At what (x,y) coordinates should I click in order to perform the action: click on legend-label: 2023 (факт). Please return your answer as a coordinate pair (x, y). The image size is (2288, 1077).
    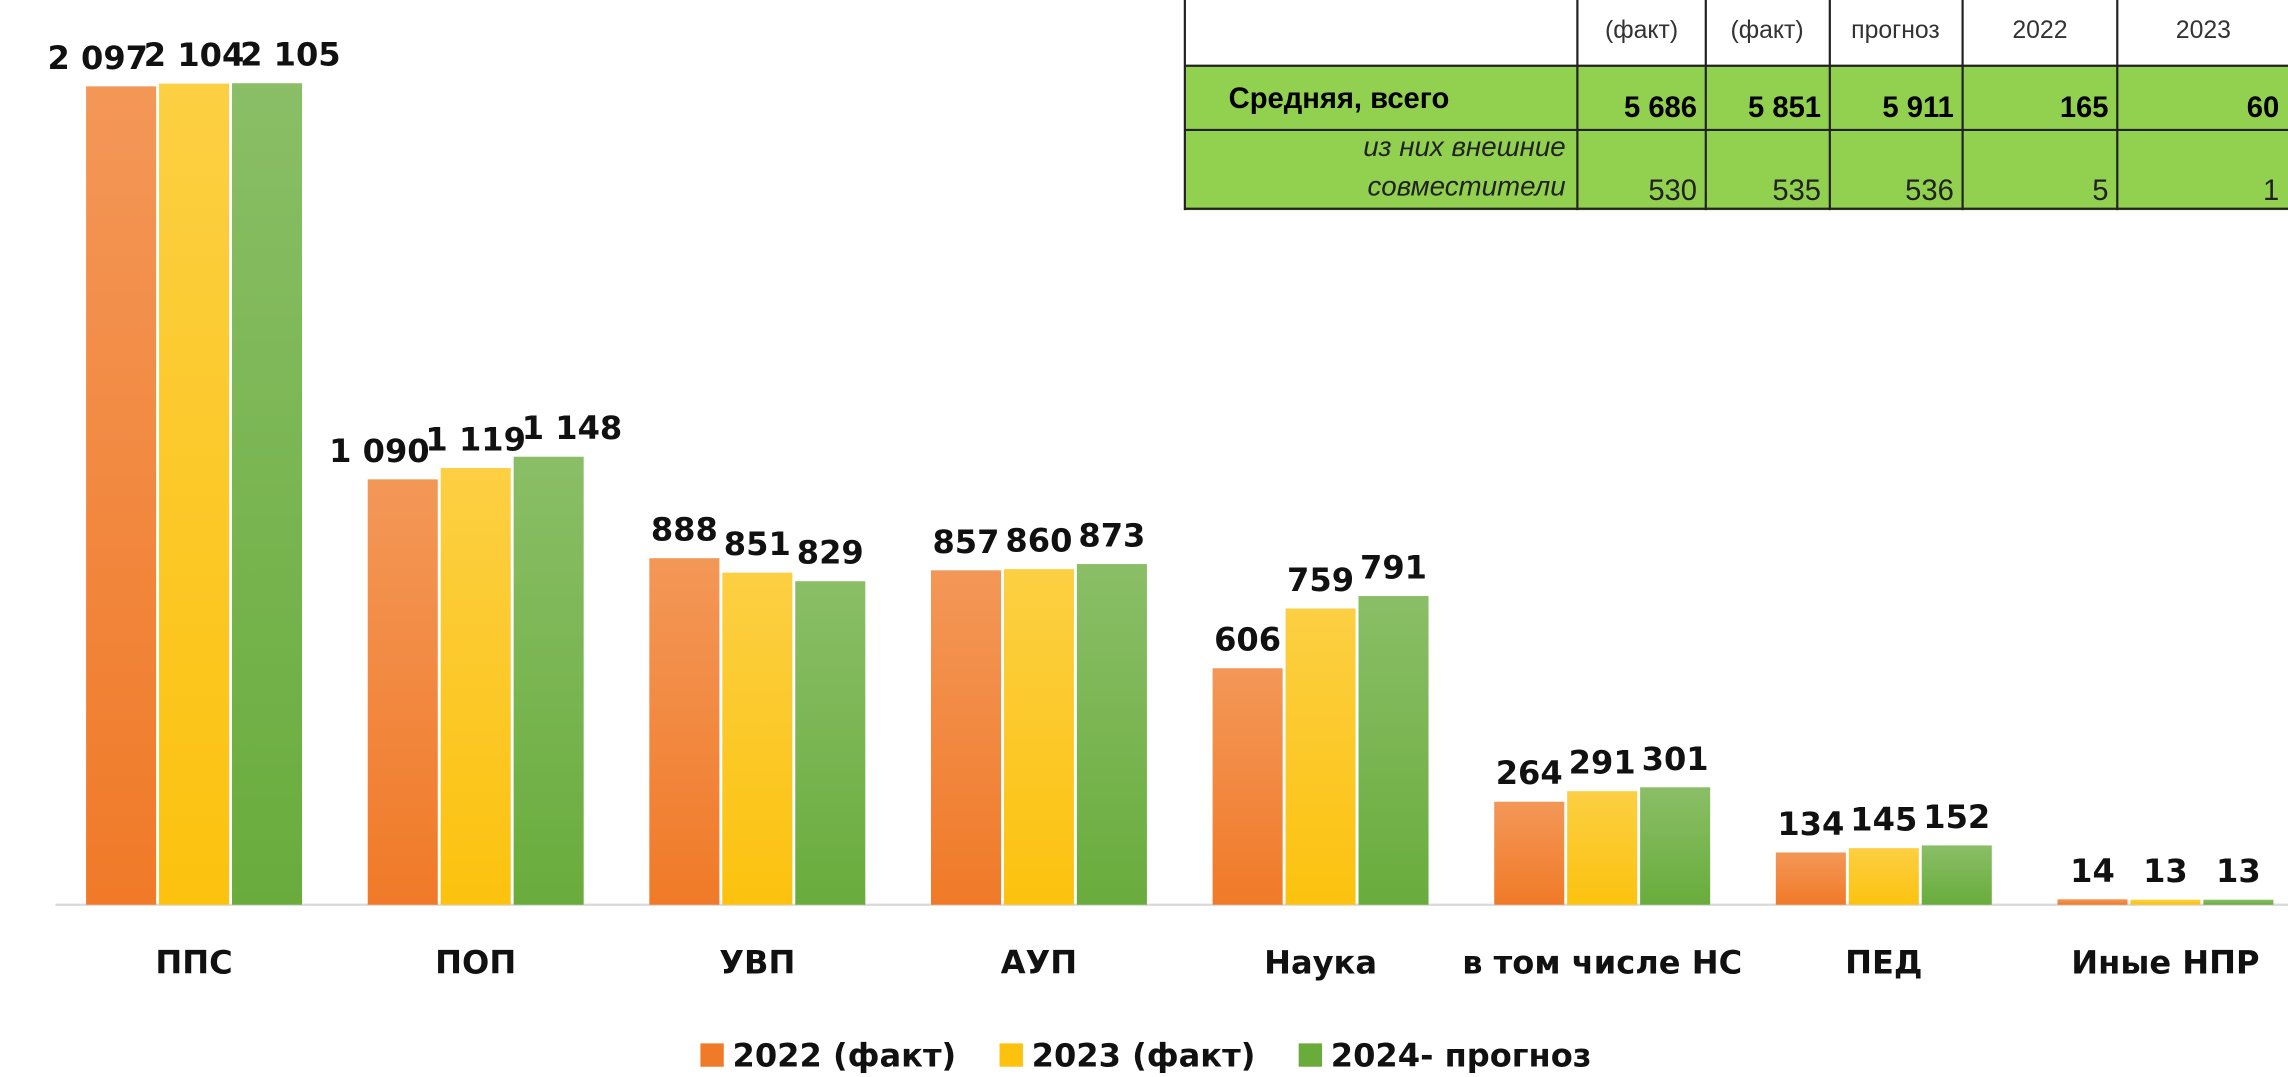
    Looking at the image, I should click on (1144, 1056).